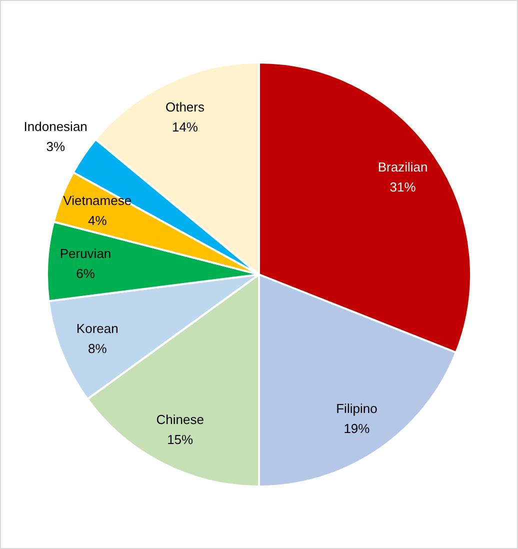  Describe the element at coordinates (357, 408) in the screenshot. I see `slice-label: Filipino` at that location.